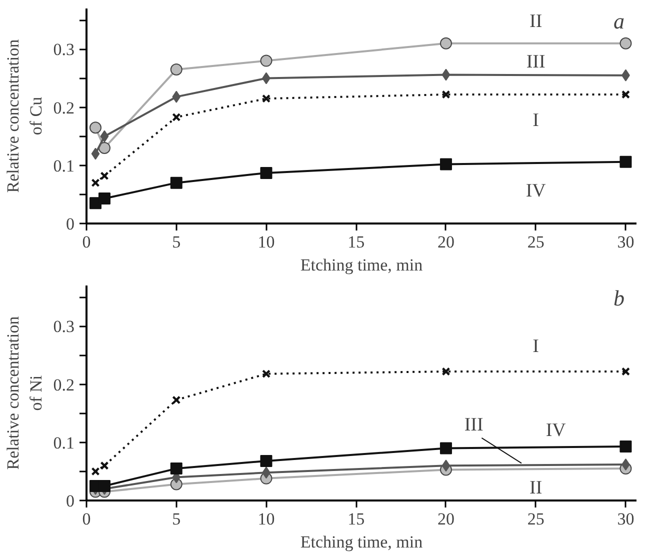  I want to click on chart-title: b, so click(619, 298).